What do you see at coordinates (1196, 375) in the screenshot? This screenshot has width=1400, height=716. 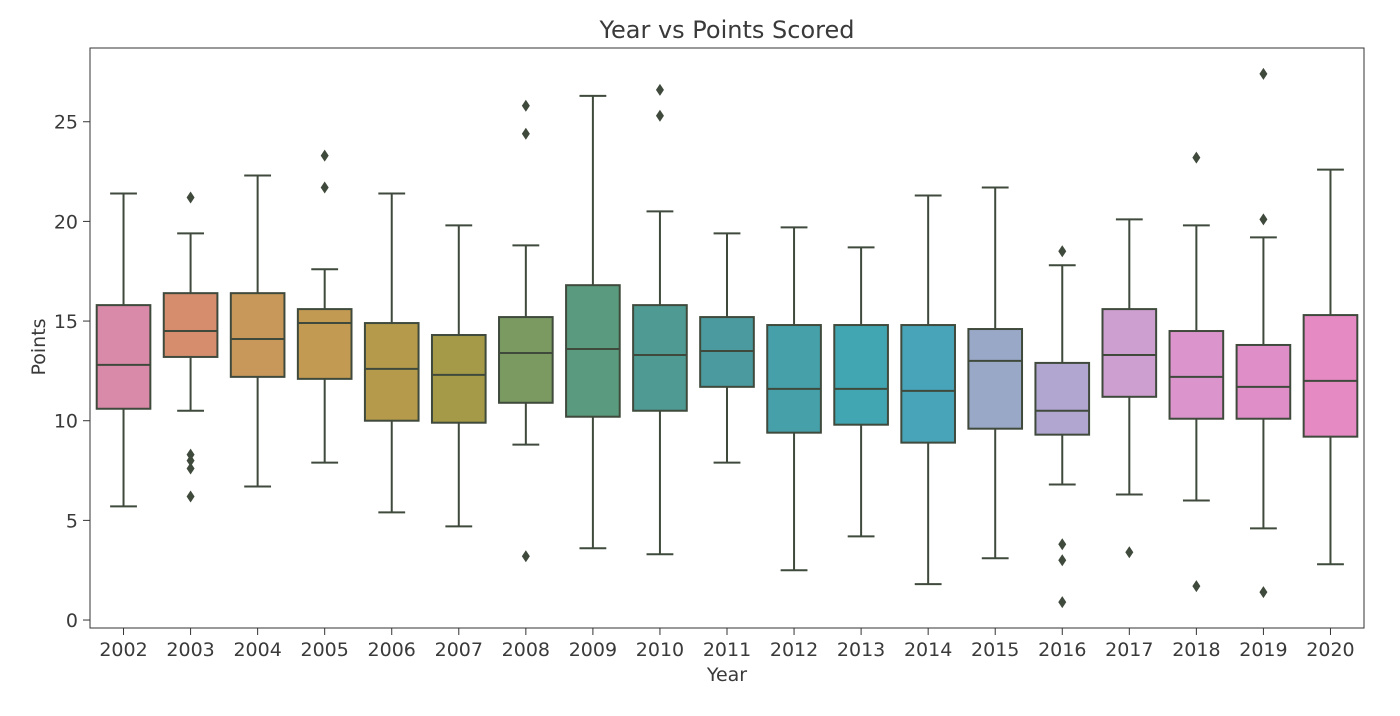 I see `box-2018` at bounding box center [1196, 375].